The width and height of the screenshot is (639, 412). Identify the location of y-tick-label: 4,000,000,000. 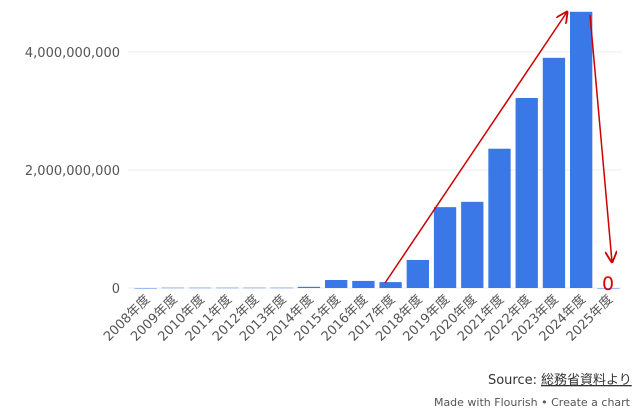
(72, 53).